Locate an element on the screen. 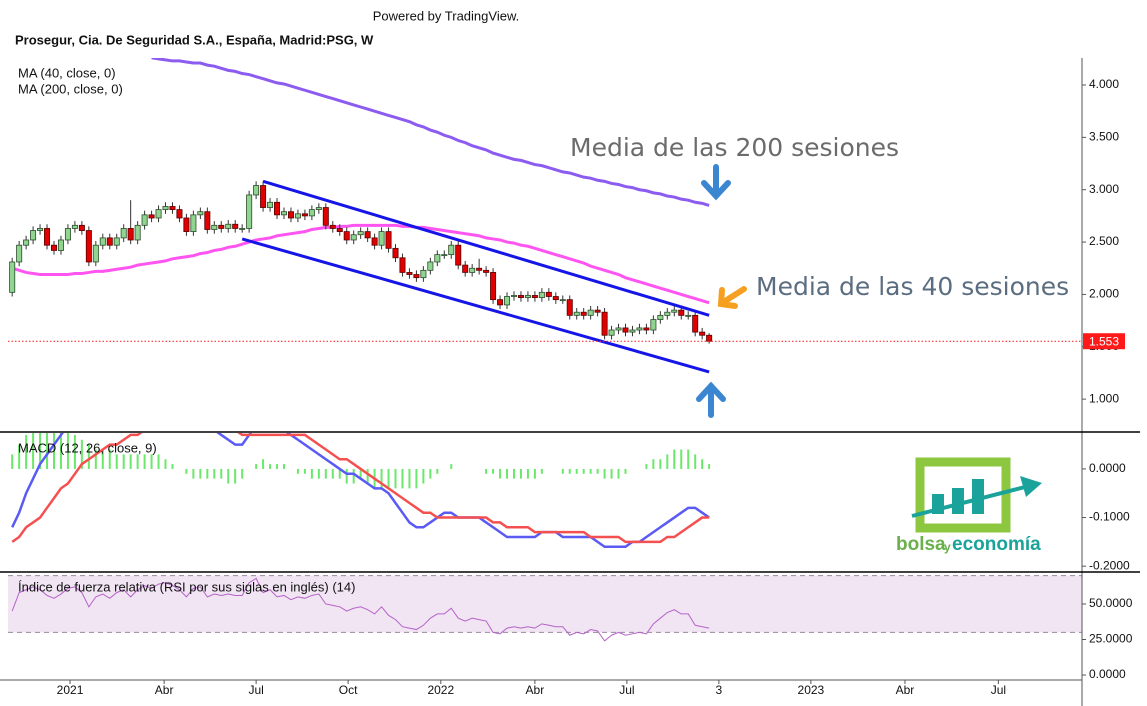 The image size is (1147, 706). moving-average is located at coordinates (430, 132).